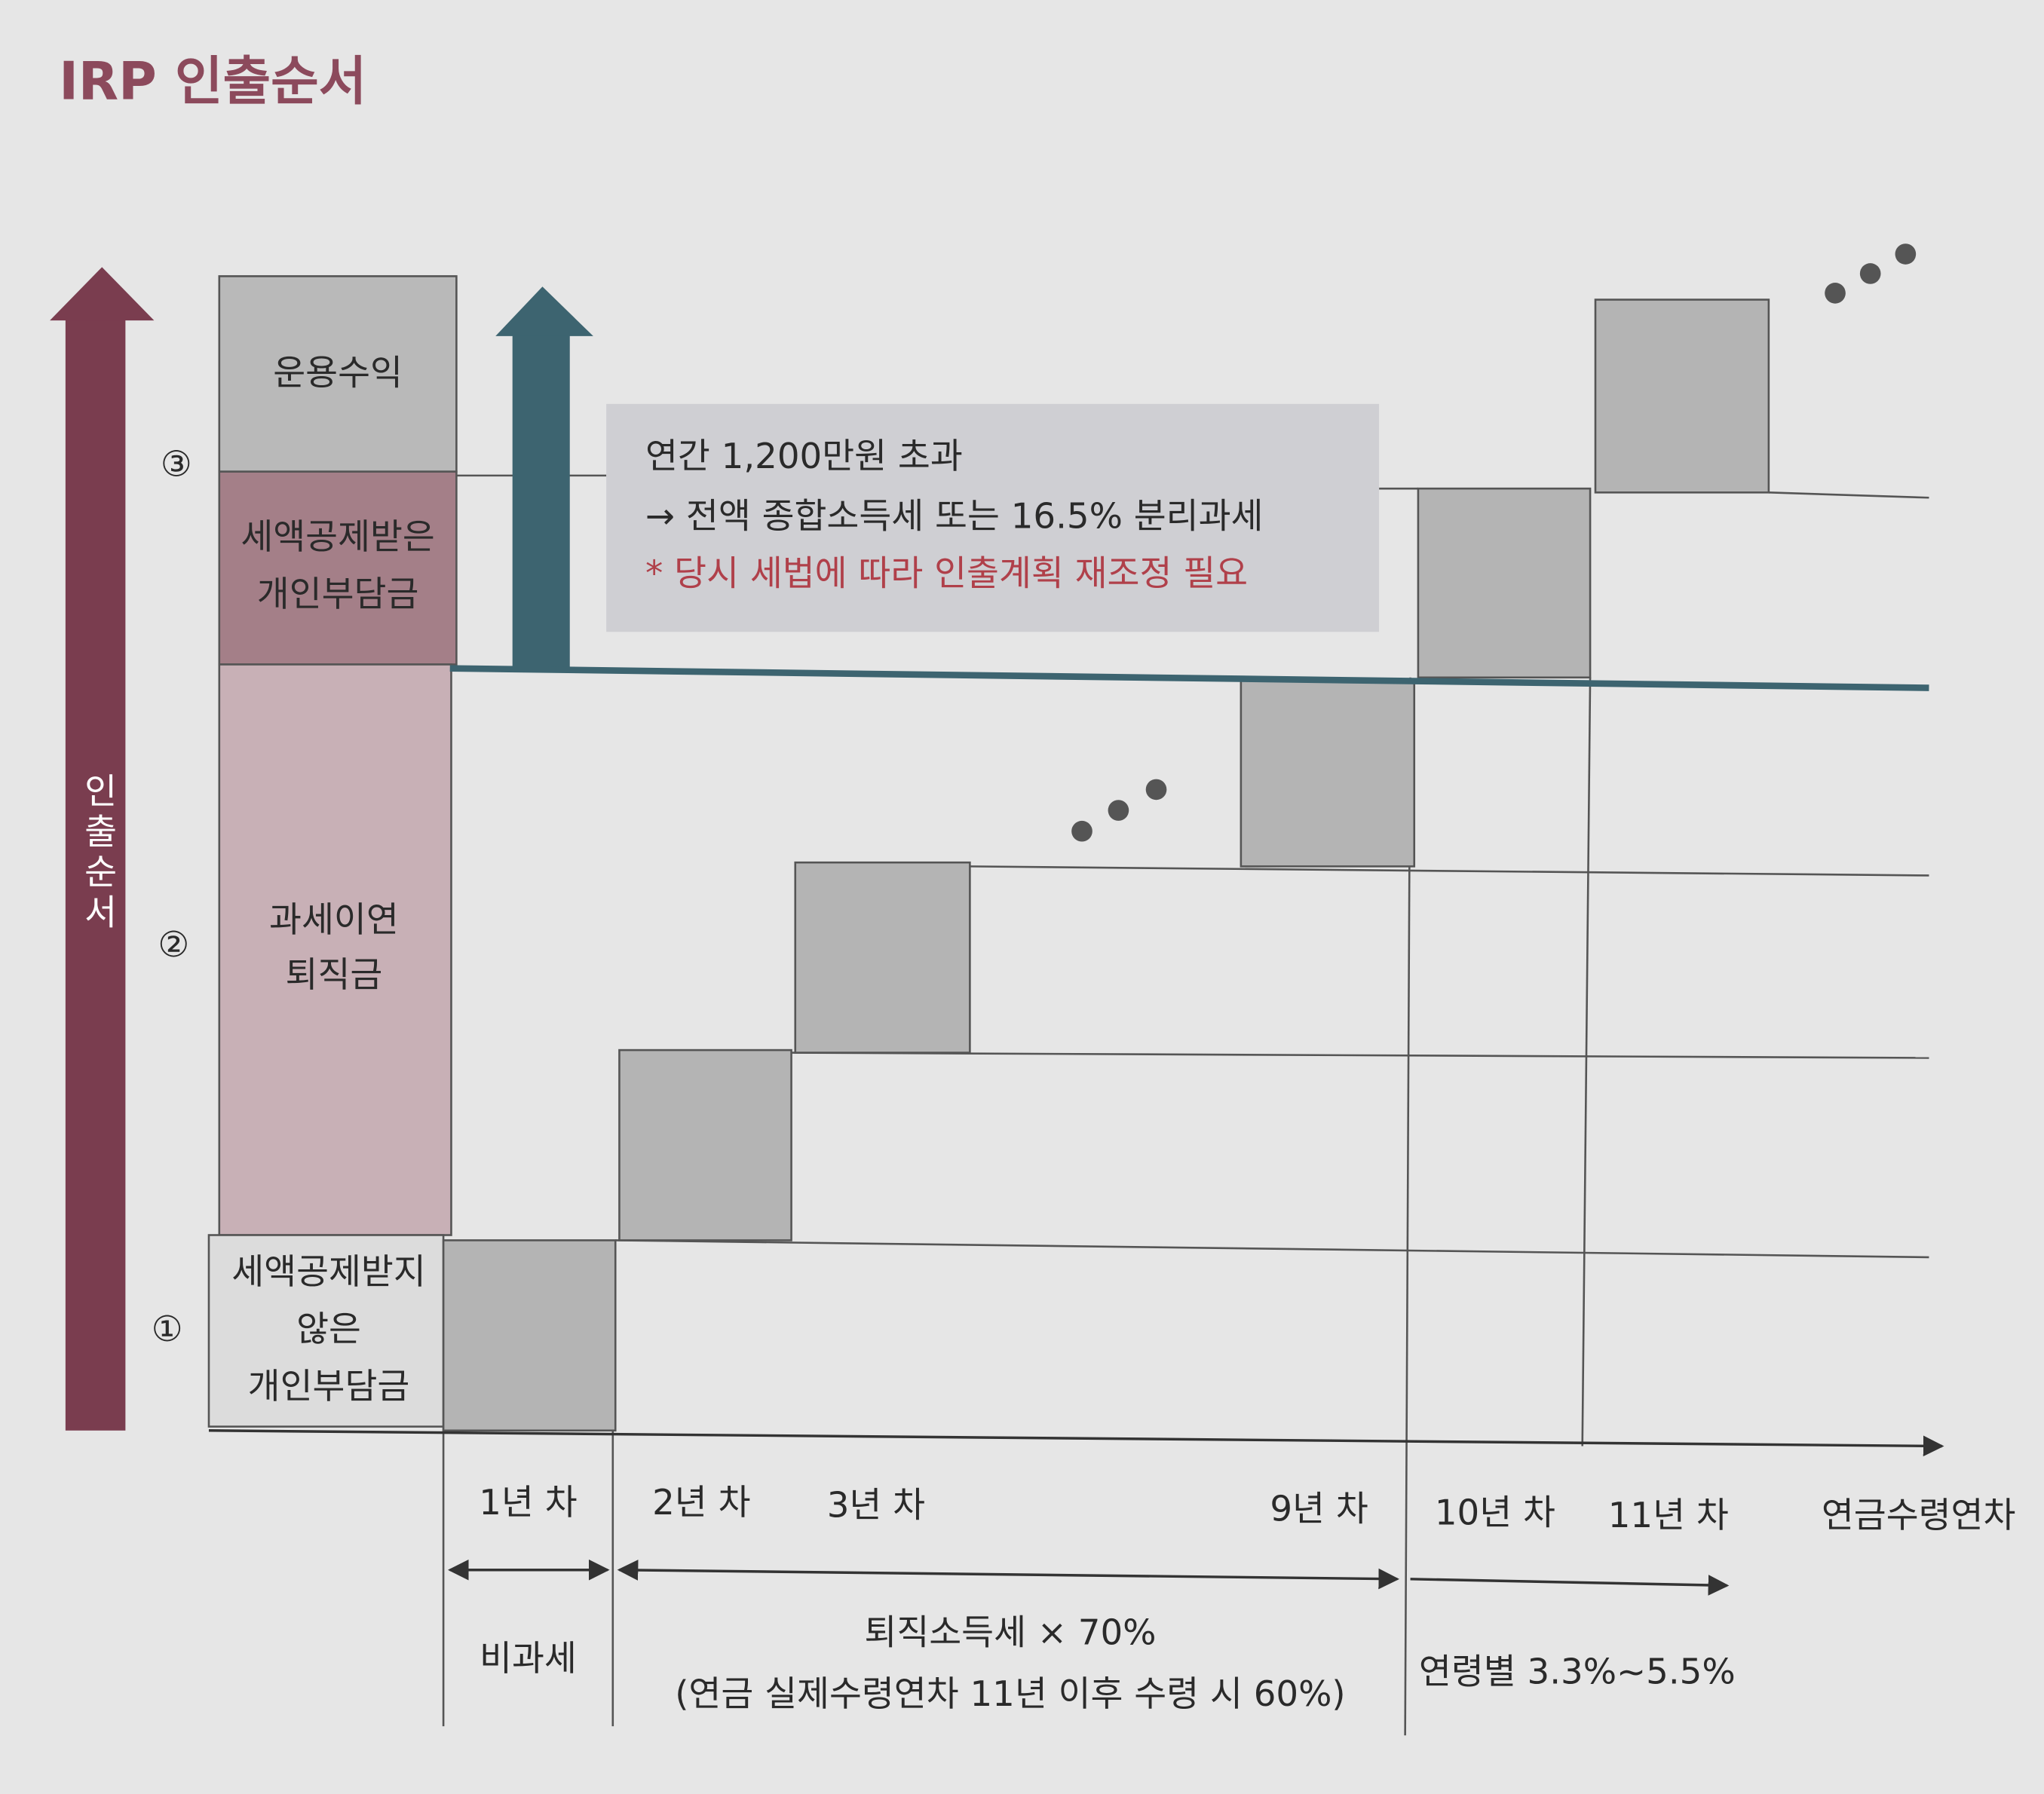 The width and height of the screenshot is (2044, 1794). I want to click on note-warning: * 당시 세법에 따라 인출계획 재조정 필요, so click(946, 573).